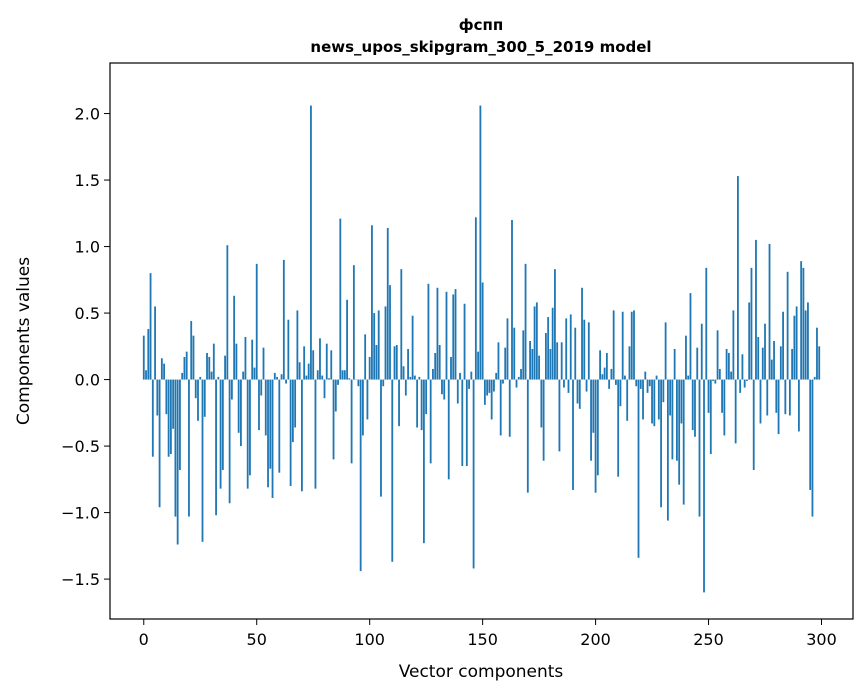  Describe the element at coordinates (87, 114) in the screenshot. I see `y-tick-label: 2.0` at that location.